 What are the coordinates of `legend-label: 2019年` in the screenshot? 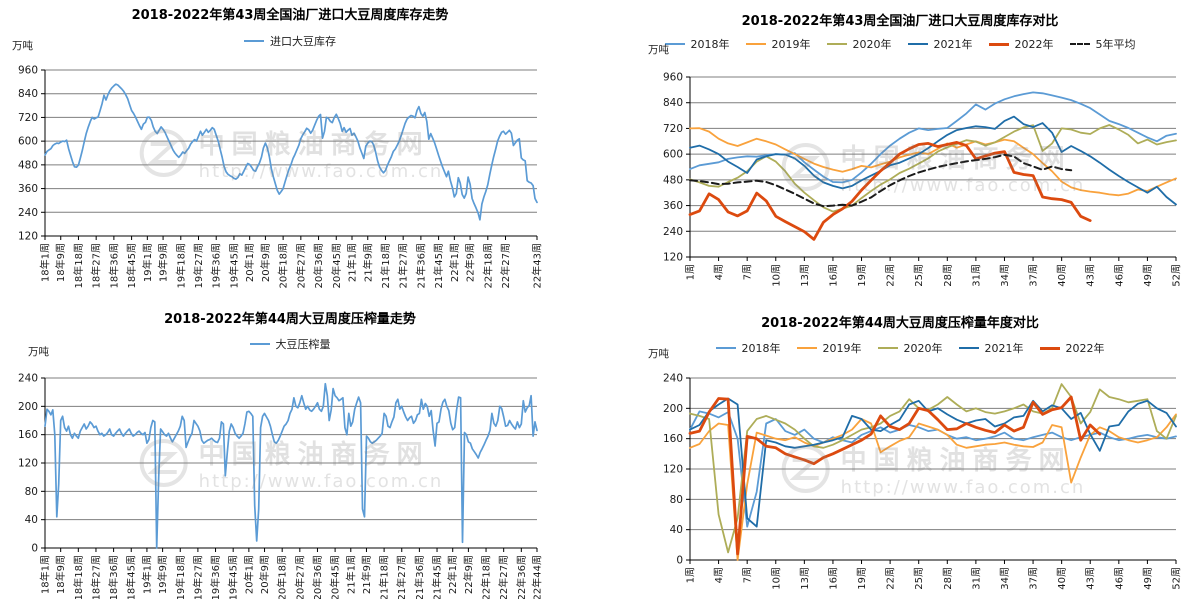 It's located at (791, 44).